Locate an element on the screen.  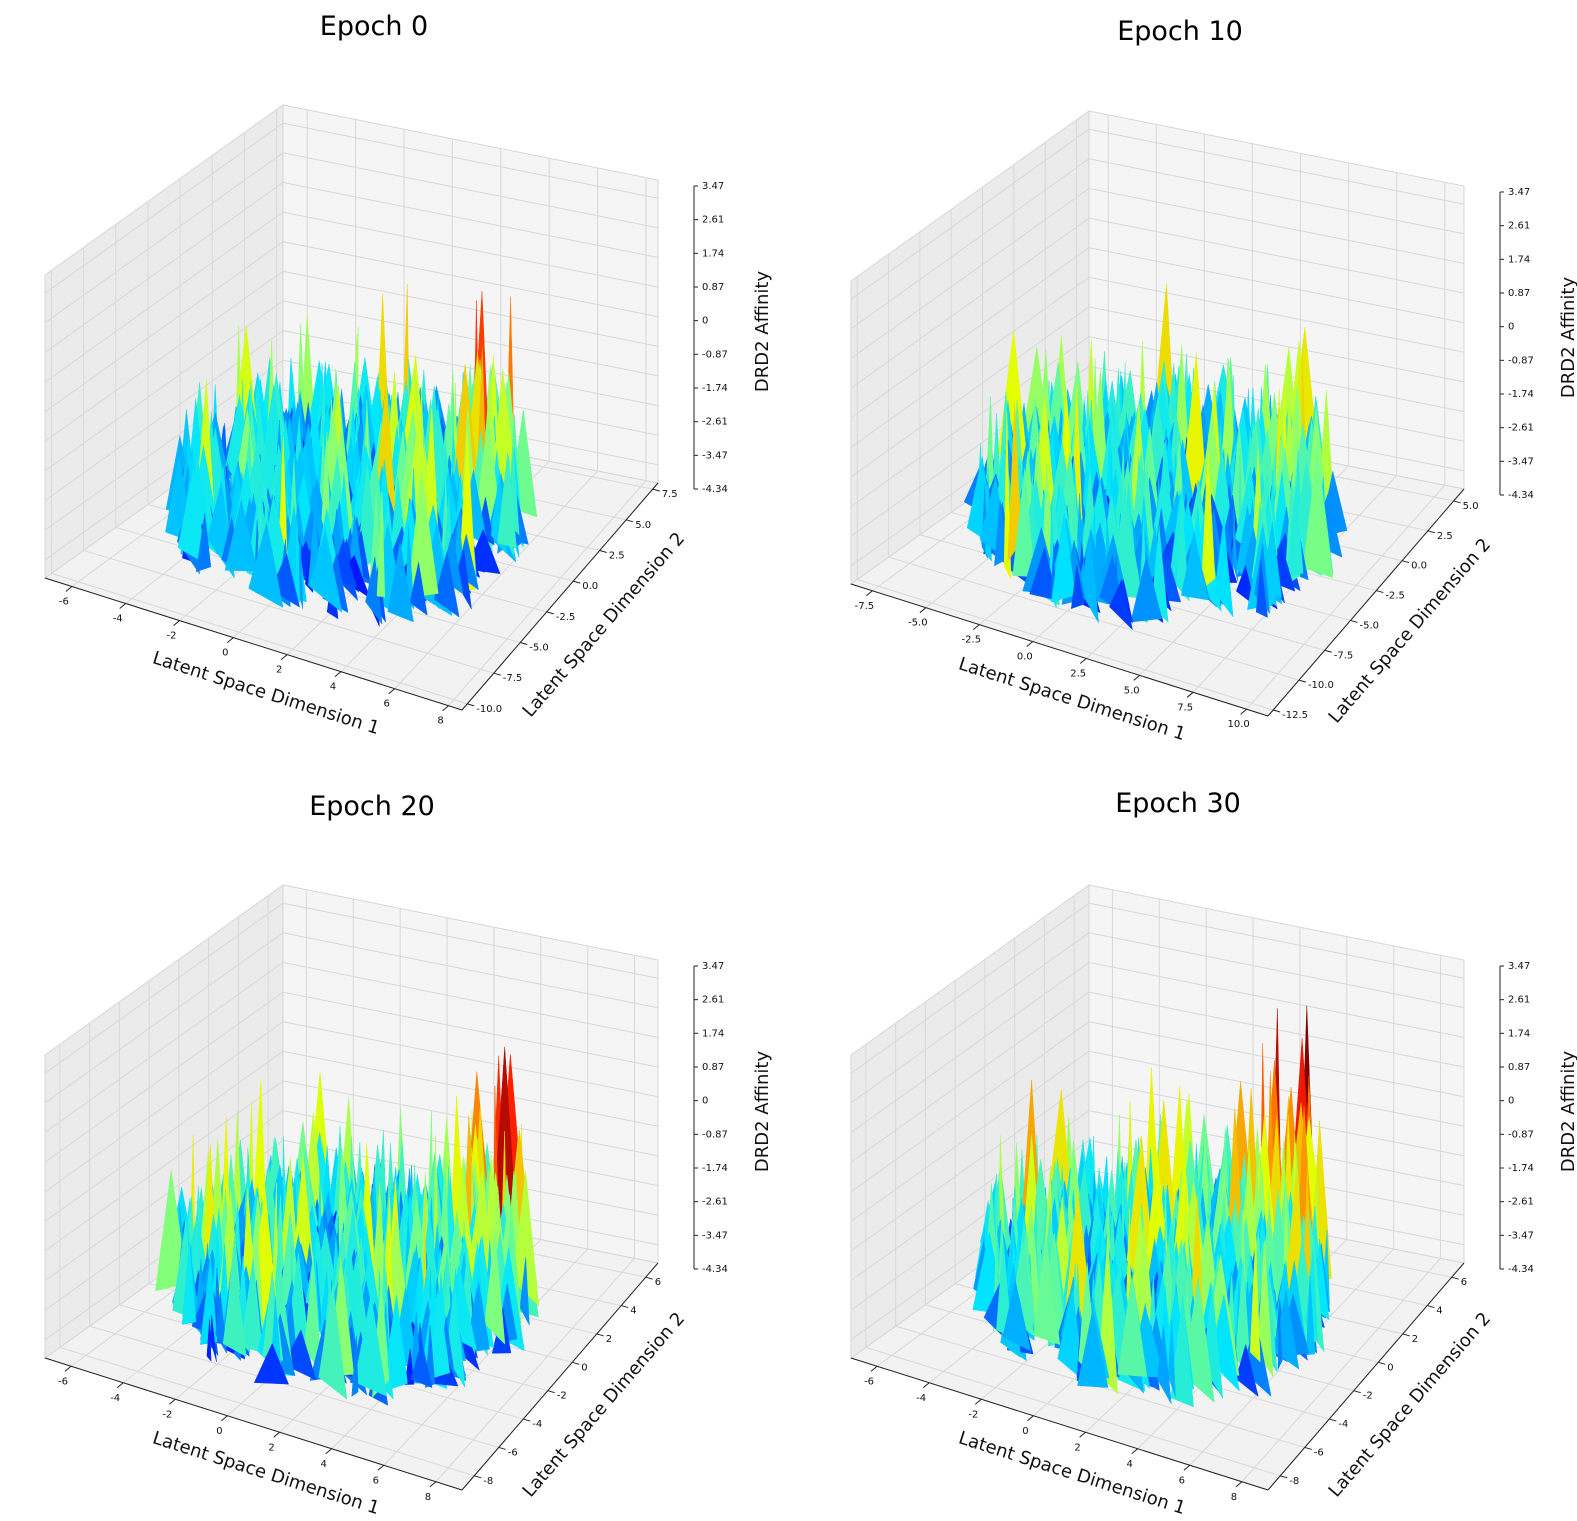
y-tick-label: 5.0 is located at coordinates (643, 525).